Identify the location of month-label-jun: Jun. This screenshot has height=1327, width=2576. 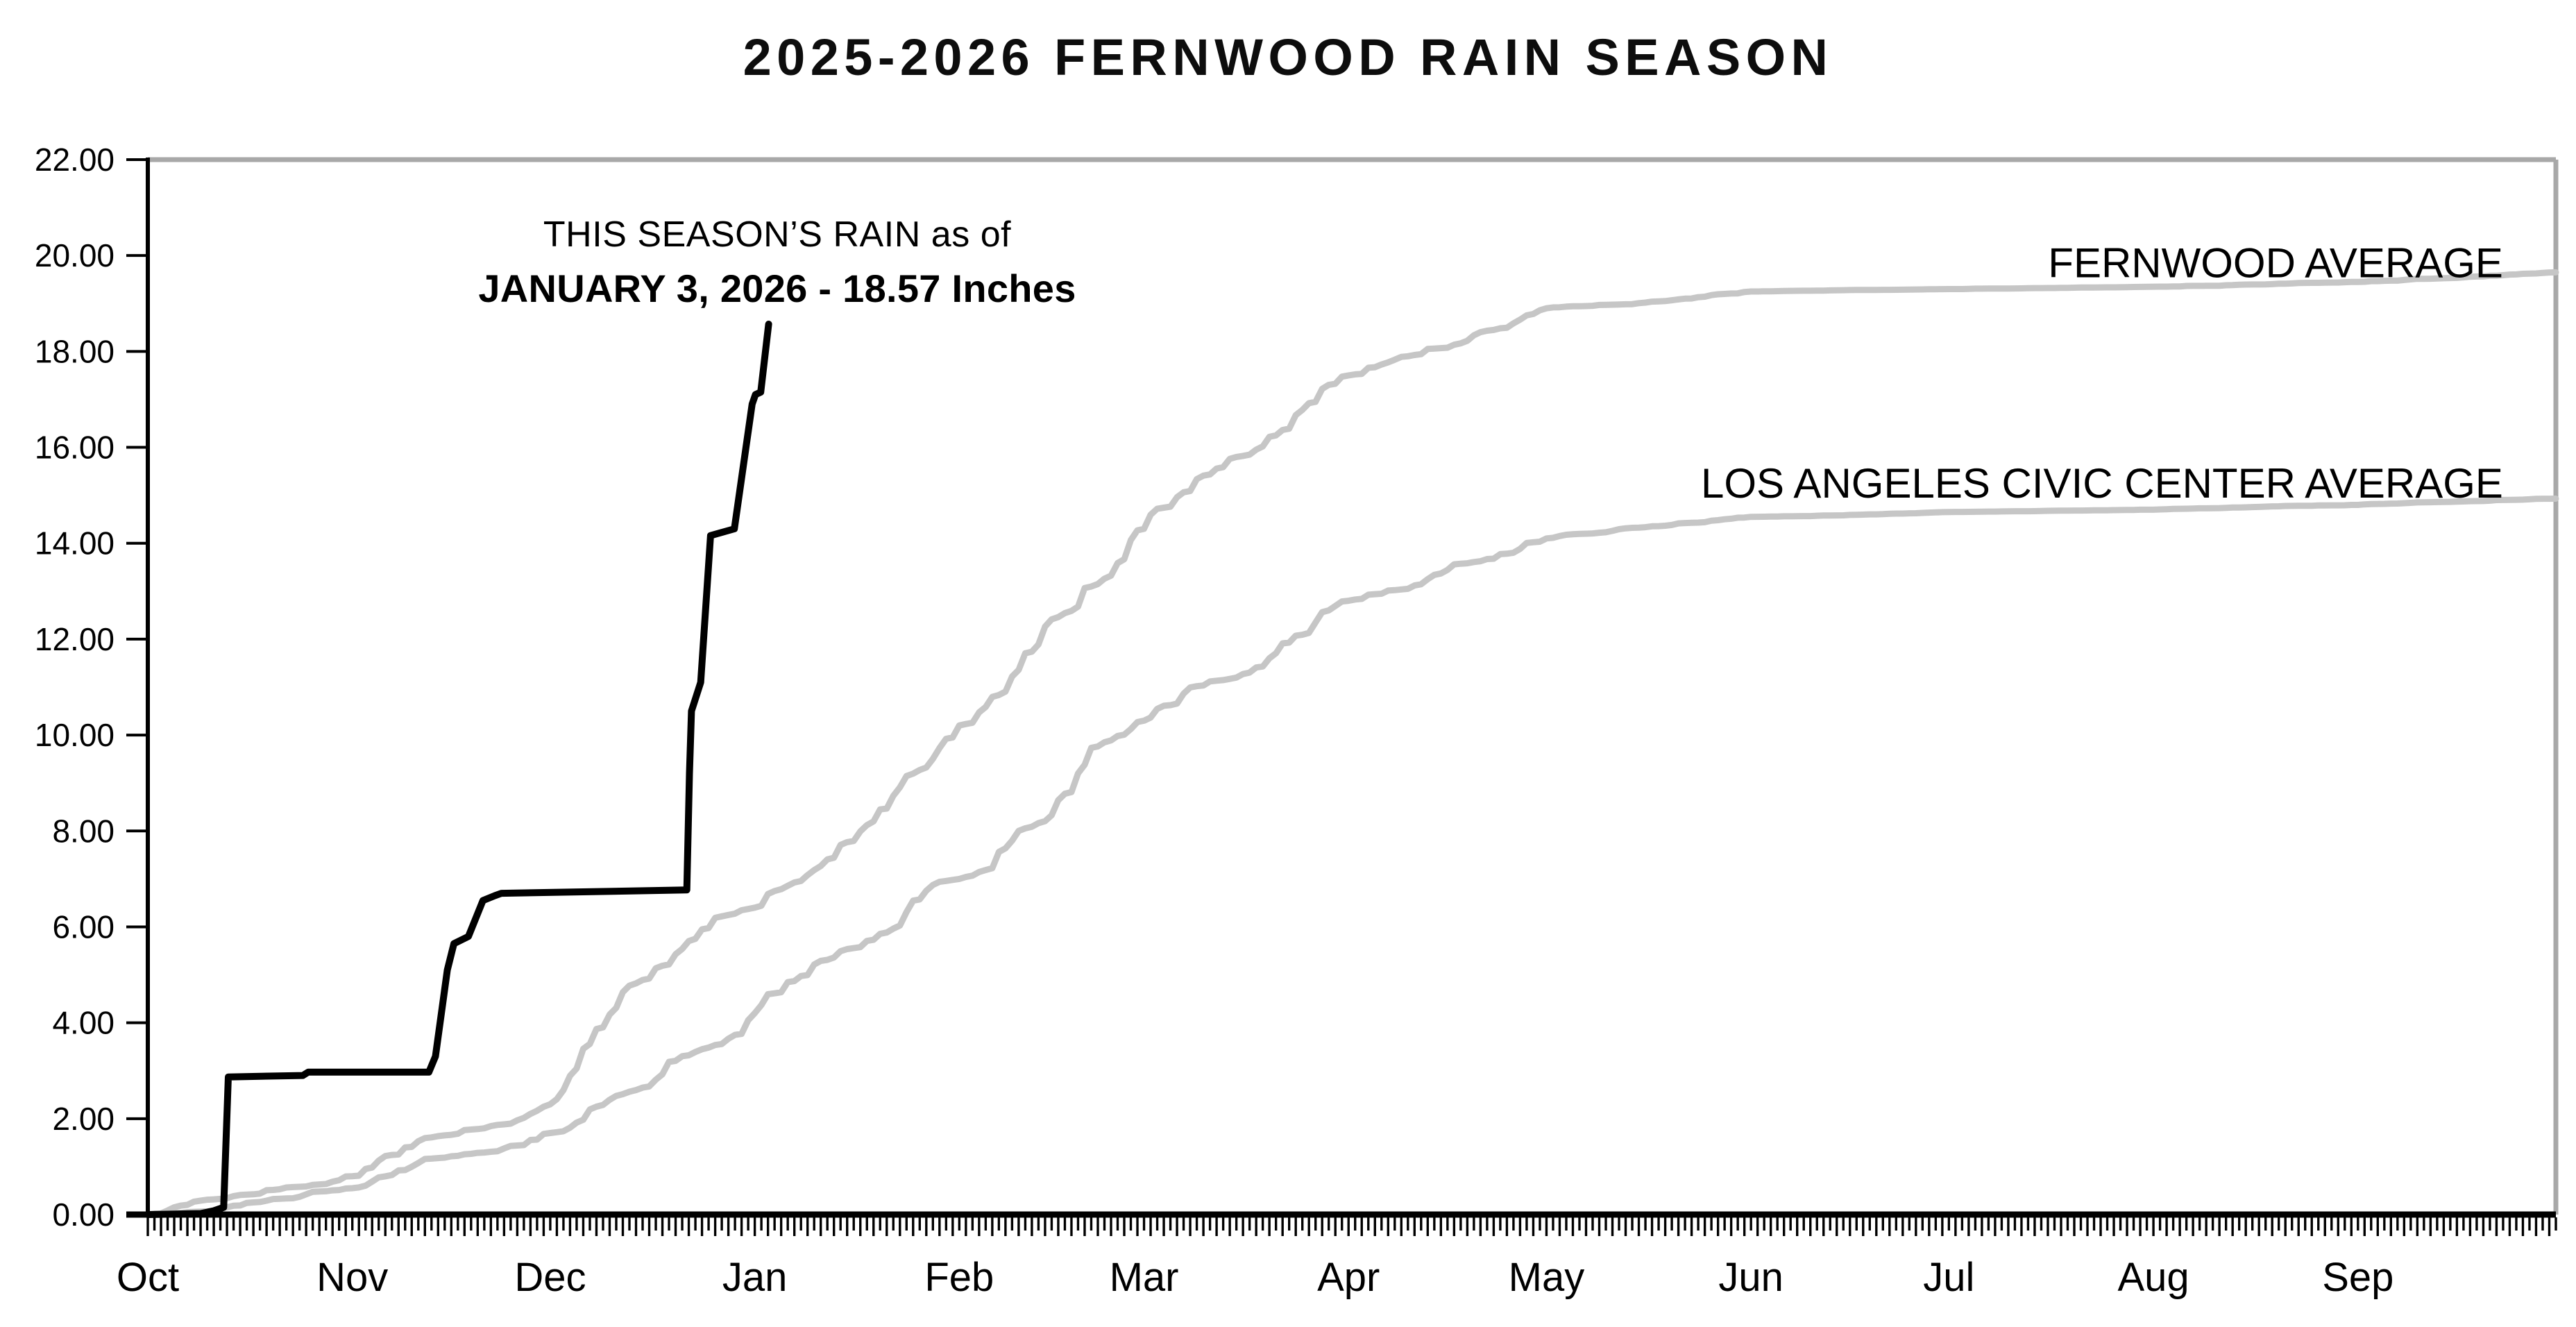
(1751, 1277).